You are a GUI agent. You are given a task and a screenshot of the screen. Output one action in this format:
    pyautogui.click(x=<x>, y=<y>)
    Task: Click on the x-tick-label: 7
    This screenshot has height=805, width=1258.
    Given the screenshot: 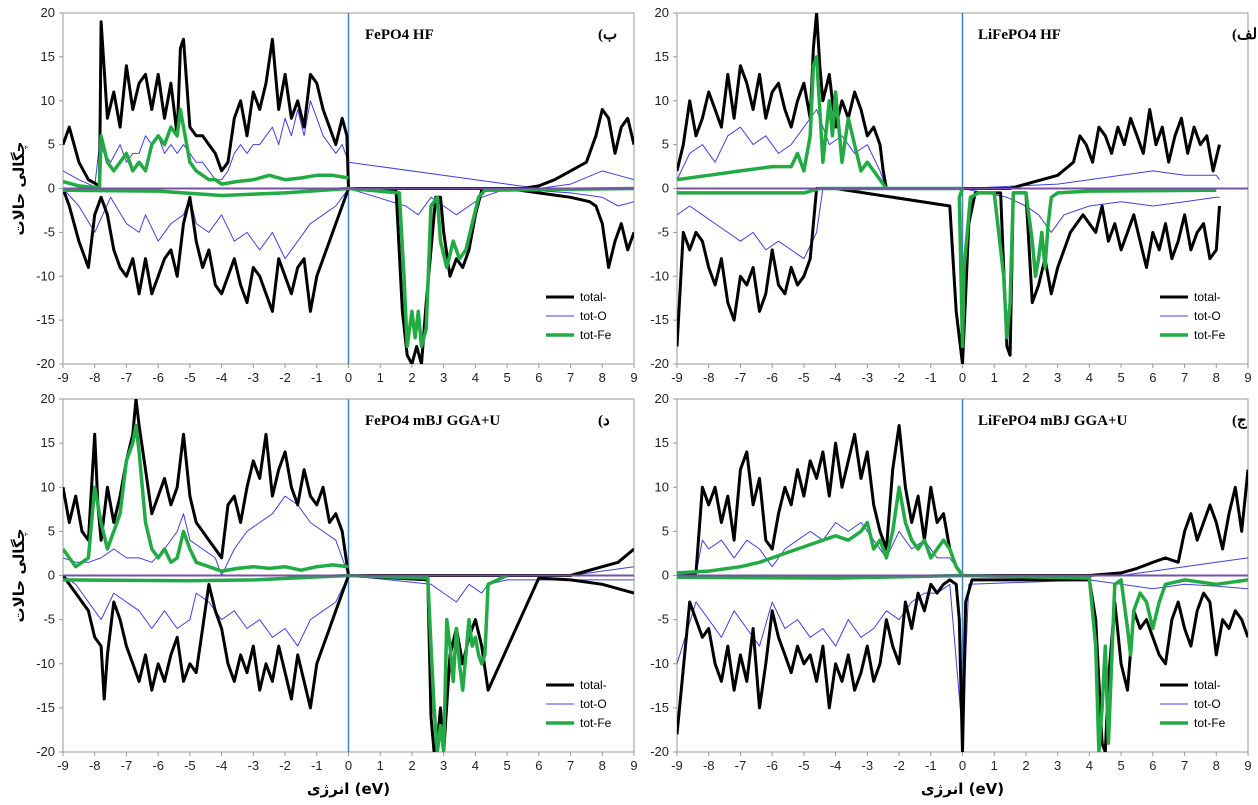 What is the action you would take?
    pyautogui.click(x=570, y=377)
    